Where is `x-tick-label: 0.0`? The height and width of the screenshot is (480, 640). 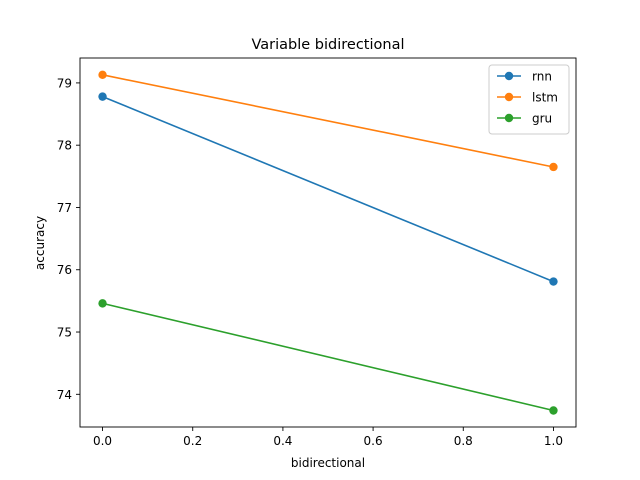
x-tick-label: 0.0 is located at coordinates (102, 441).